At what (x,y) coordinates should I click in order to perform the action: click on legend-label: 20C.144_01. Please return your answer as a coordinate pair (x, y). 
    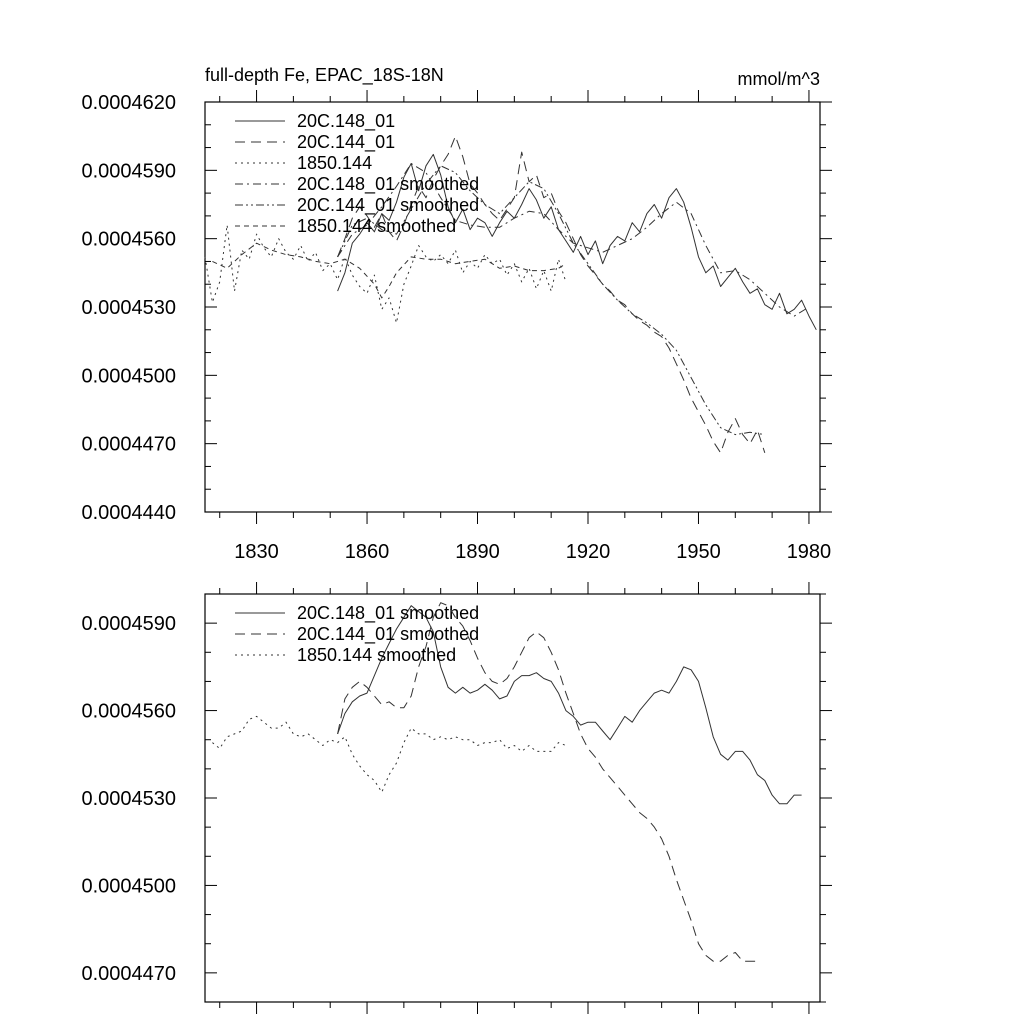
    Looking at the image, I should click on (346, 142).